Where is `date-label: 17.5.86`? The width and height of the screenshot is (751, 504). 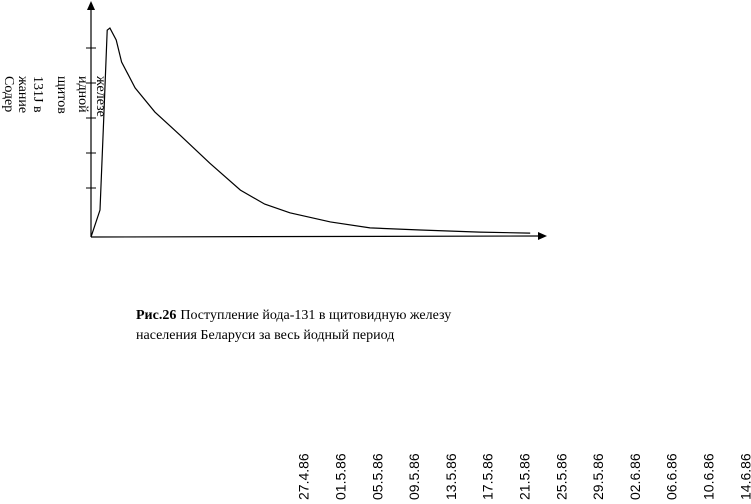 date-label: 17.5.86 is located at coordinates (488, 476).